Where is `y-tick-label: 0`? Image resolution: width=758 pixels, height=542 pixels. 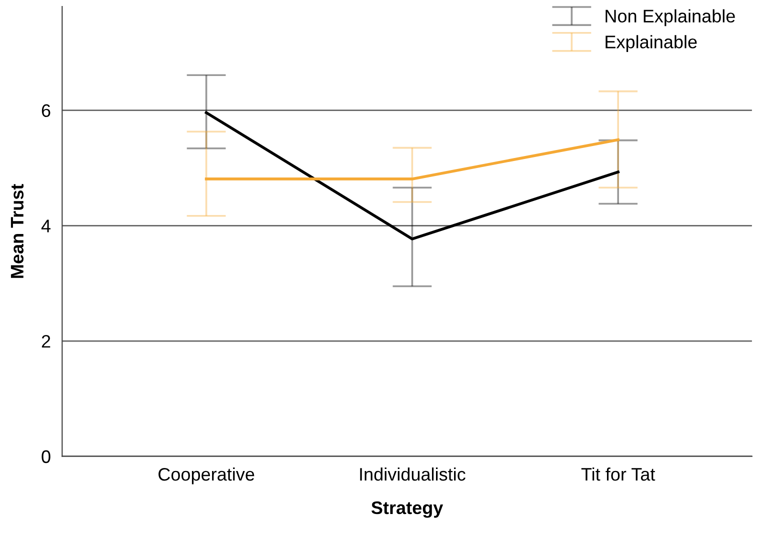 y-tick-label: 0 is located at coordinates (46, 457).